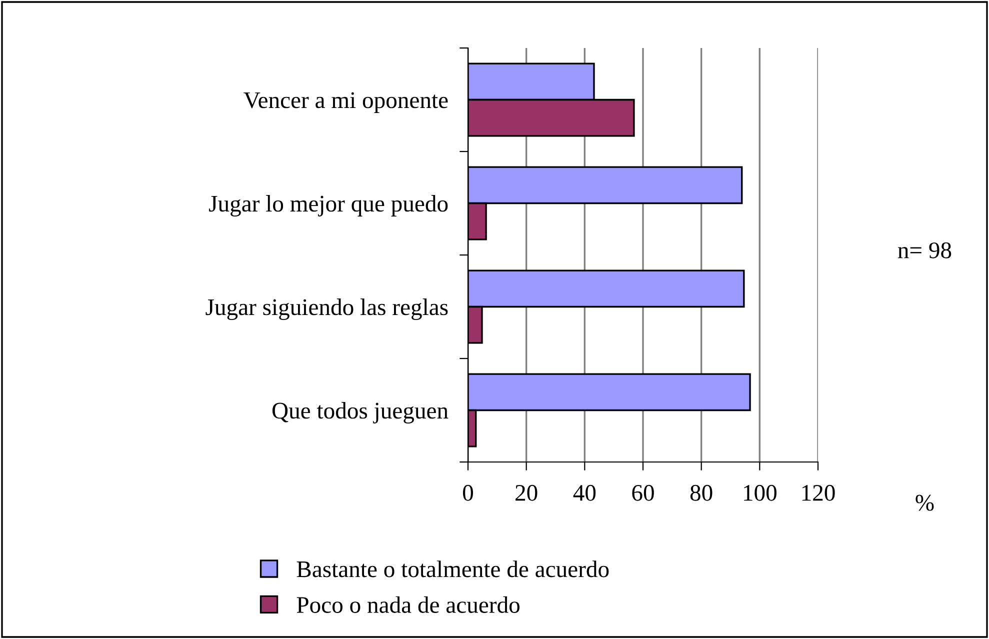  Describe the element at coordinates (527, 492) in the screenshot. I see `x-tick-label: 20` at that location.